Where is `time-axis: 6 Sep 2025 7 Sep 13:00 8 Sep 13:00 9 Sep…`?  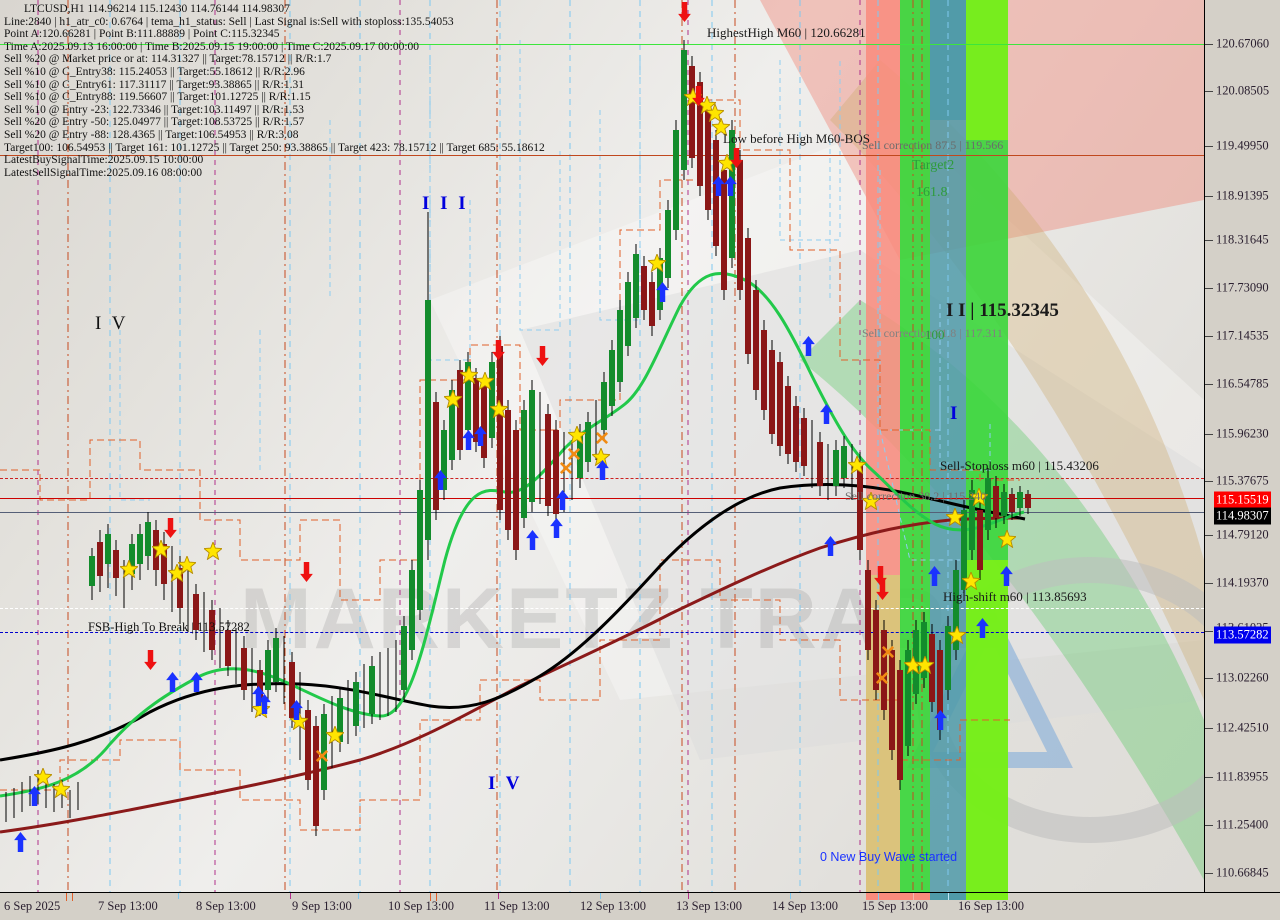 time-axis: 6 Sep 2025 7 Sep 13:00 8 Sep 13:00 9 Sep… is located at coordinates (640, 906).